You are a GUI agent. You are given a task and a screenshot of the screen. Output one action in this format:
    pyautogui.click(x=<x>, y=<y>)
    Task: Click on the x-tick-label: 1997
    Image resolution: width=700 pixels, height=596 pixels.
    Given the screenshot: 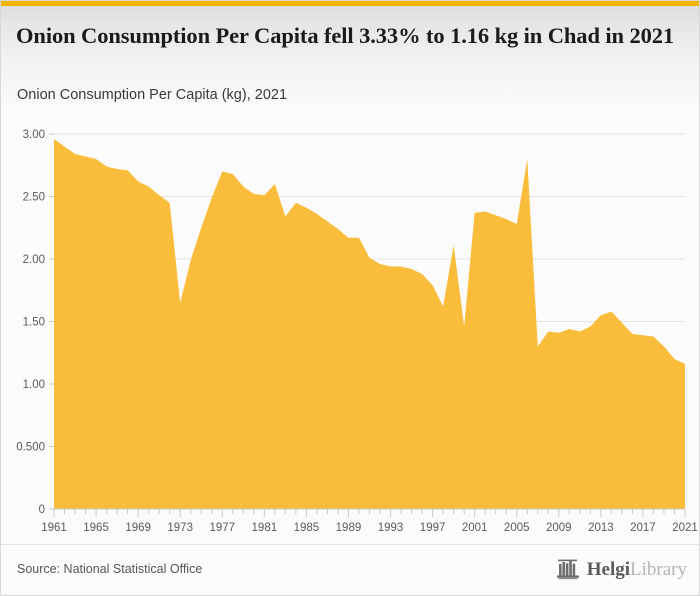 What is the action you would take?
    pyautogui.click(x=433, y=528)
    